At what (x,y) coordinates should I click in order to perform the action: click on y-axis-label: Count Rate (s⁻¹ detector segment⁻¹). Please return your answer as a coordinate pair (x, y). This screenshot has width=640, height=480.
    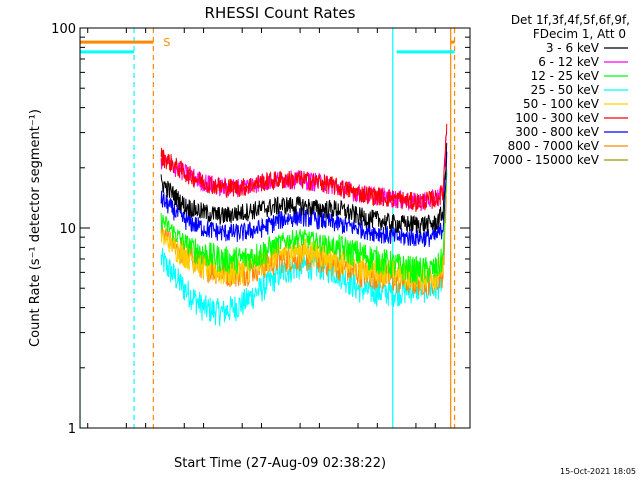
    Looking at the image, I should click on (35, 228).